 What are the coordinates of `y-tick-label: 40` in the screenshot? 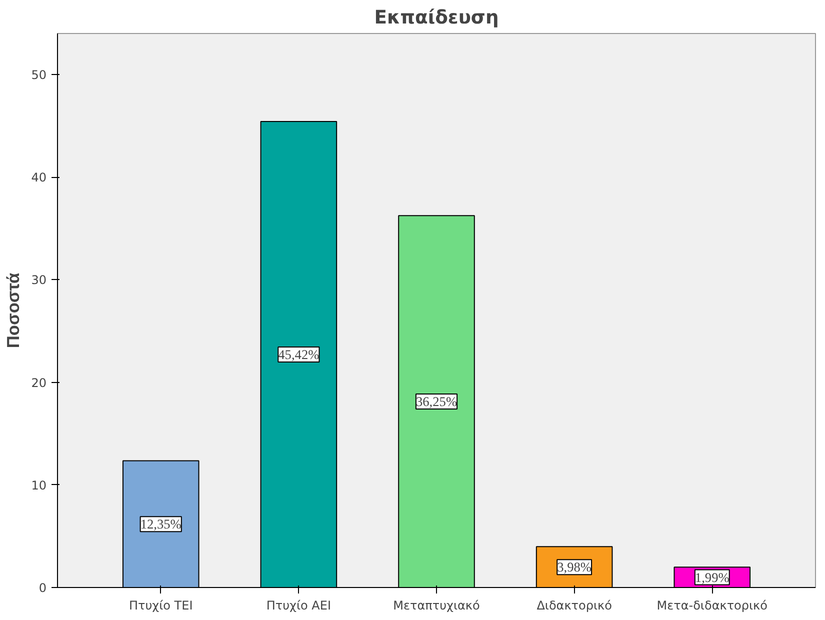 It's located at (39, 177).